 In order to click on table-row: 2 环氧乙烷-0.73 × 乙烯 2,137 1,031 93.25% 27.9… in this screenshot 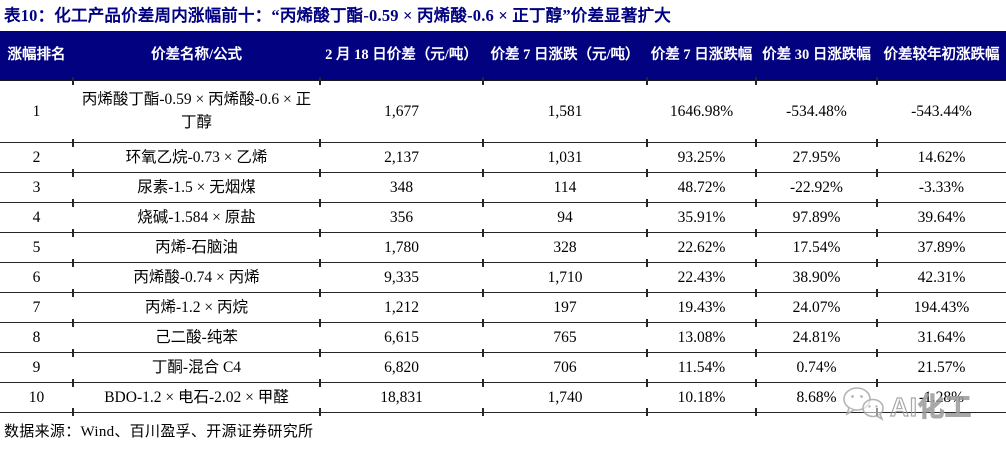, I will do `click(503, 156)`.